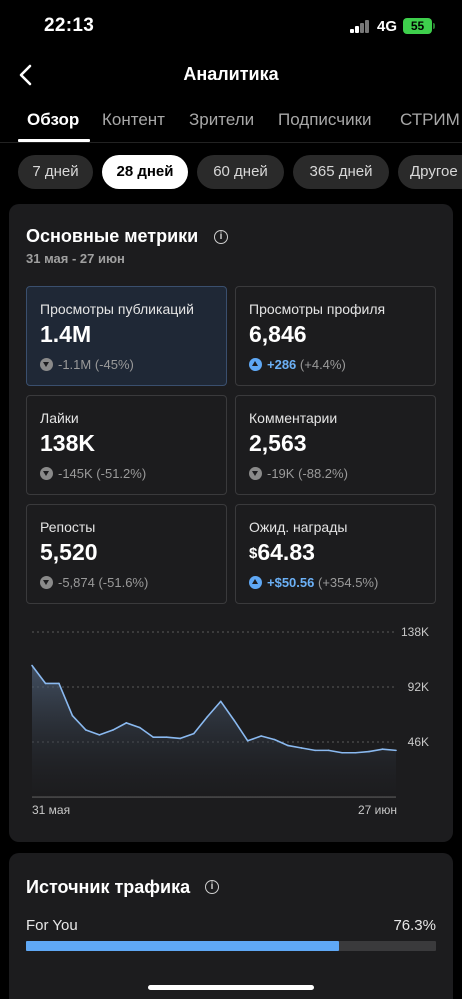  I want to click on metric-value: 2,563, so click(278, 443).